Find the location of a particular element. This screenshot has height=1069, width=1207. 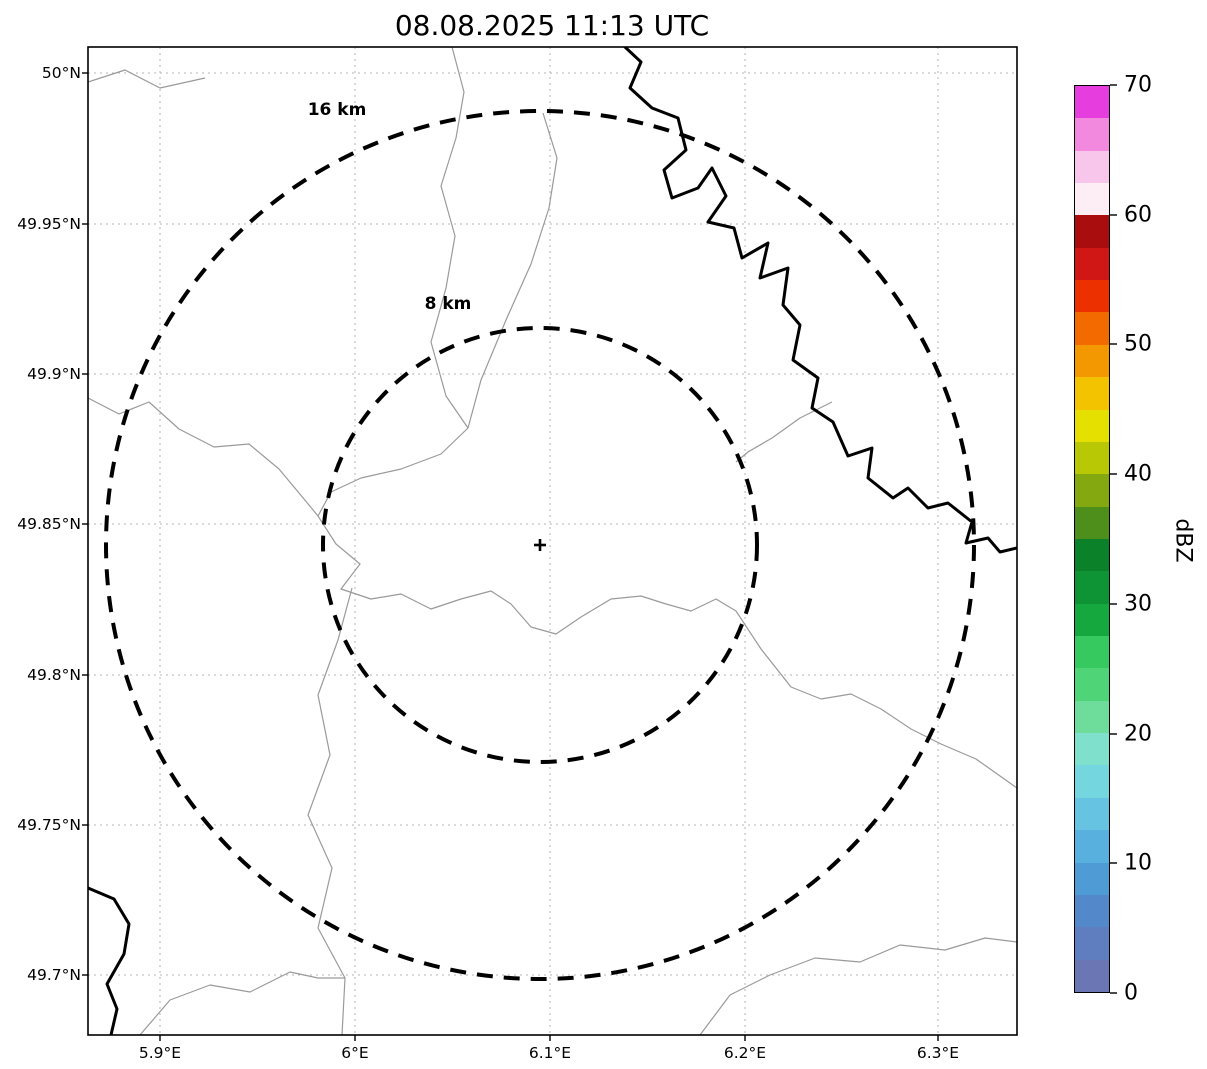

lat-tick-label: 49.8°N is located at coordinates (54, 675).